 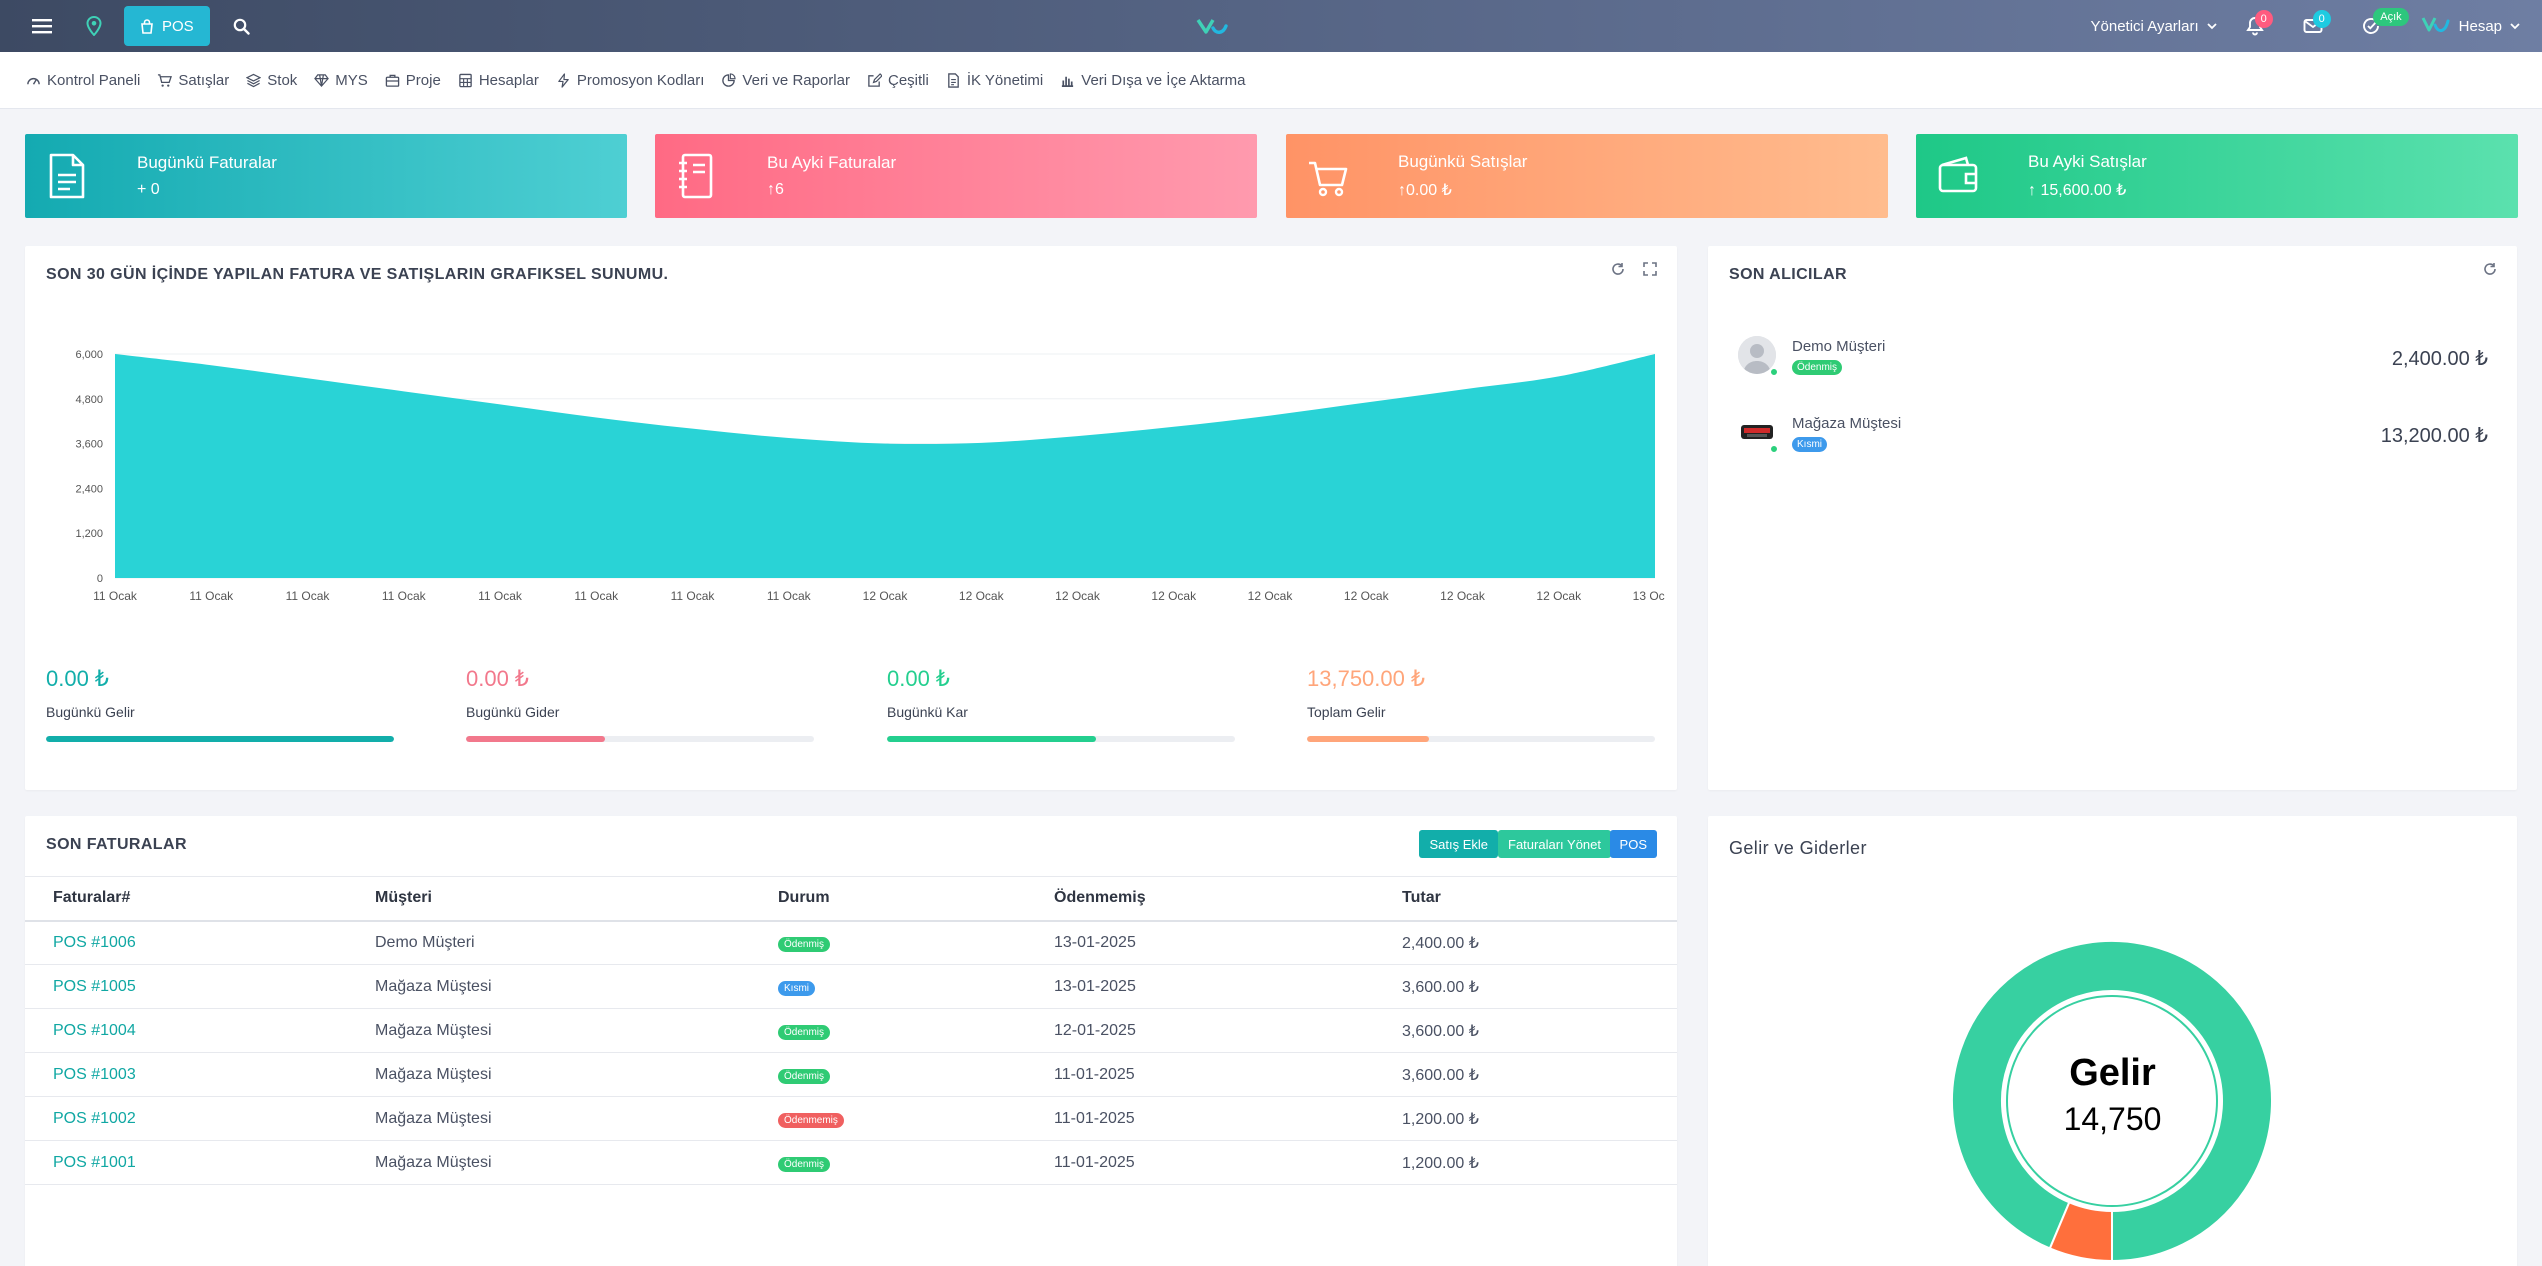 What do you see at coordinates (2154, 26) in the screenshot?
I see `admin-settings-dropdown: Yönetici Ayarları` at bounding box center [2154, 26].